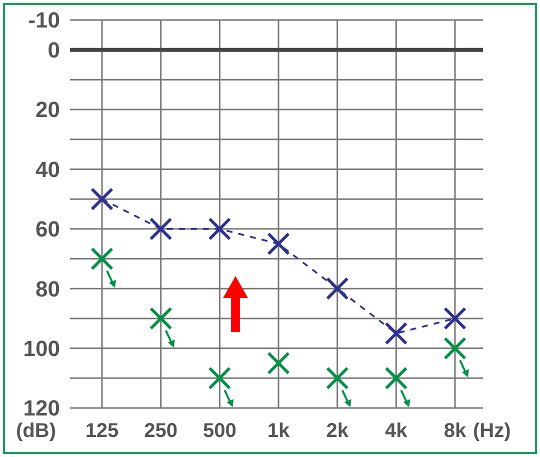  I want to click on y-tick-label: 120, so click(41, 408).